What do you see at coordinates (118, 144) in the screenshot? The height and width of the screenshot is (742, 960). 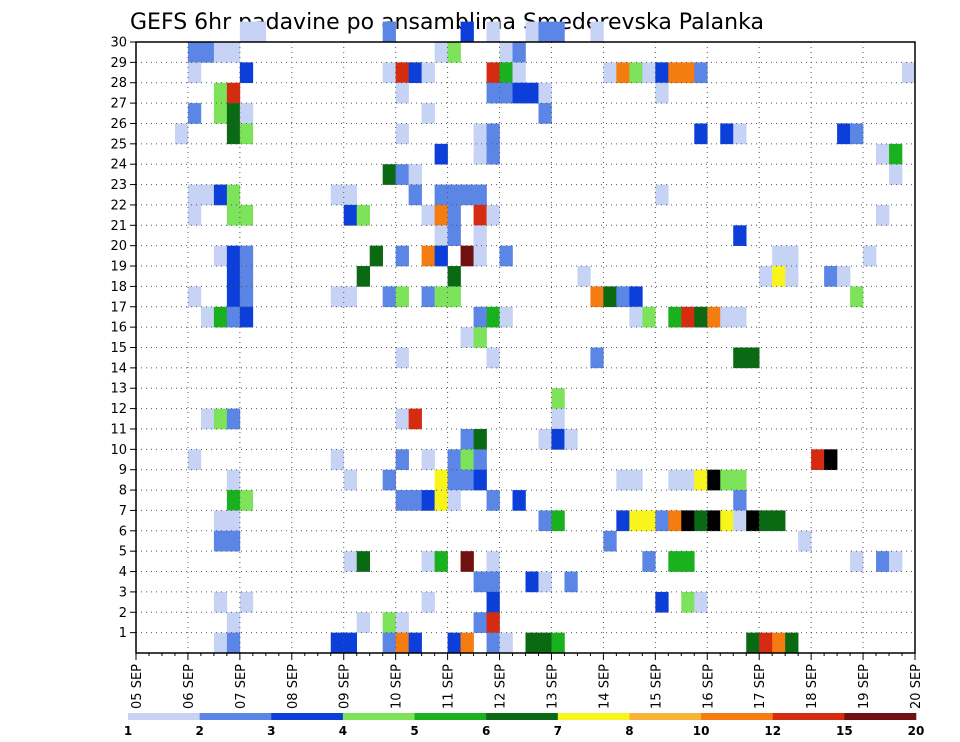 I see `y-tick-label: 25` at bounding box center [118, 144].